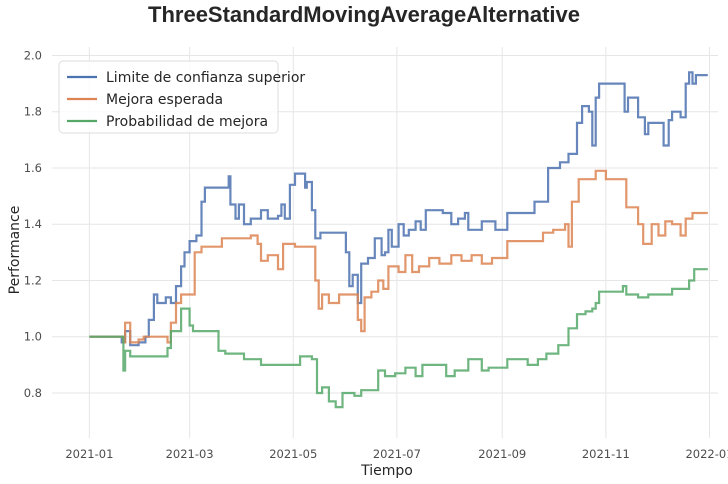  I want to click on y-tick-label: 1.8, so click(33, 112).